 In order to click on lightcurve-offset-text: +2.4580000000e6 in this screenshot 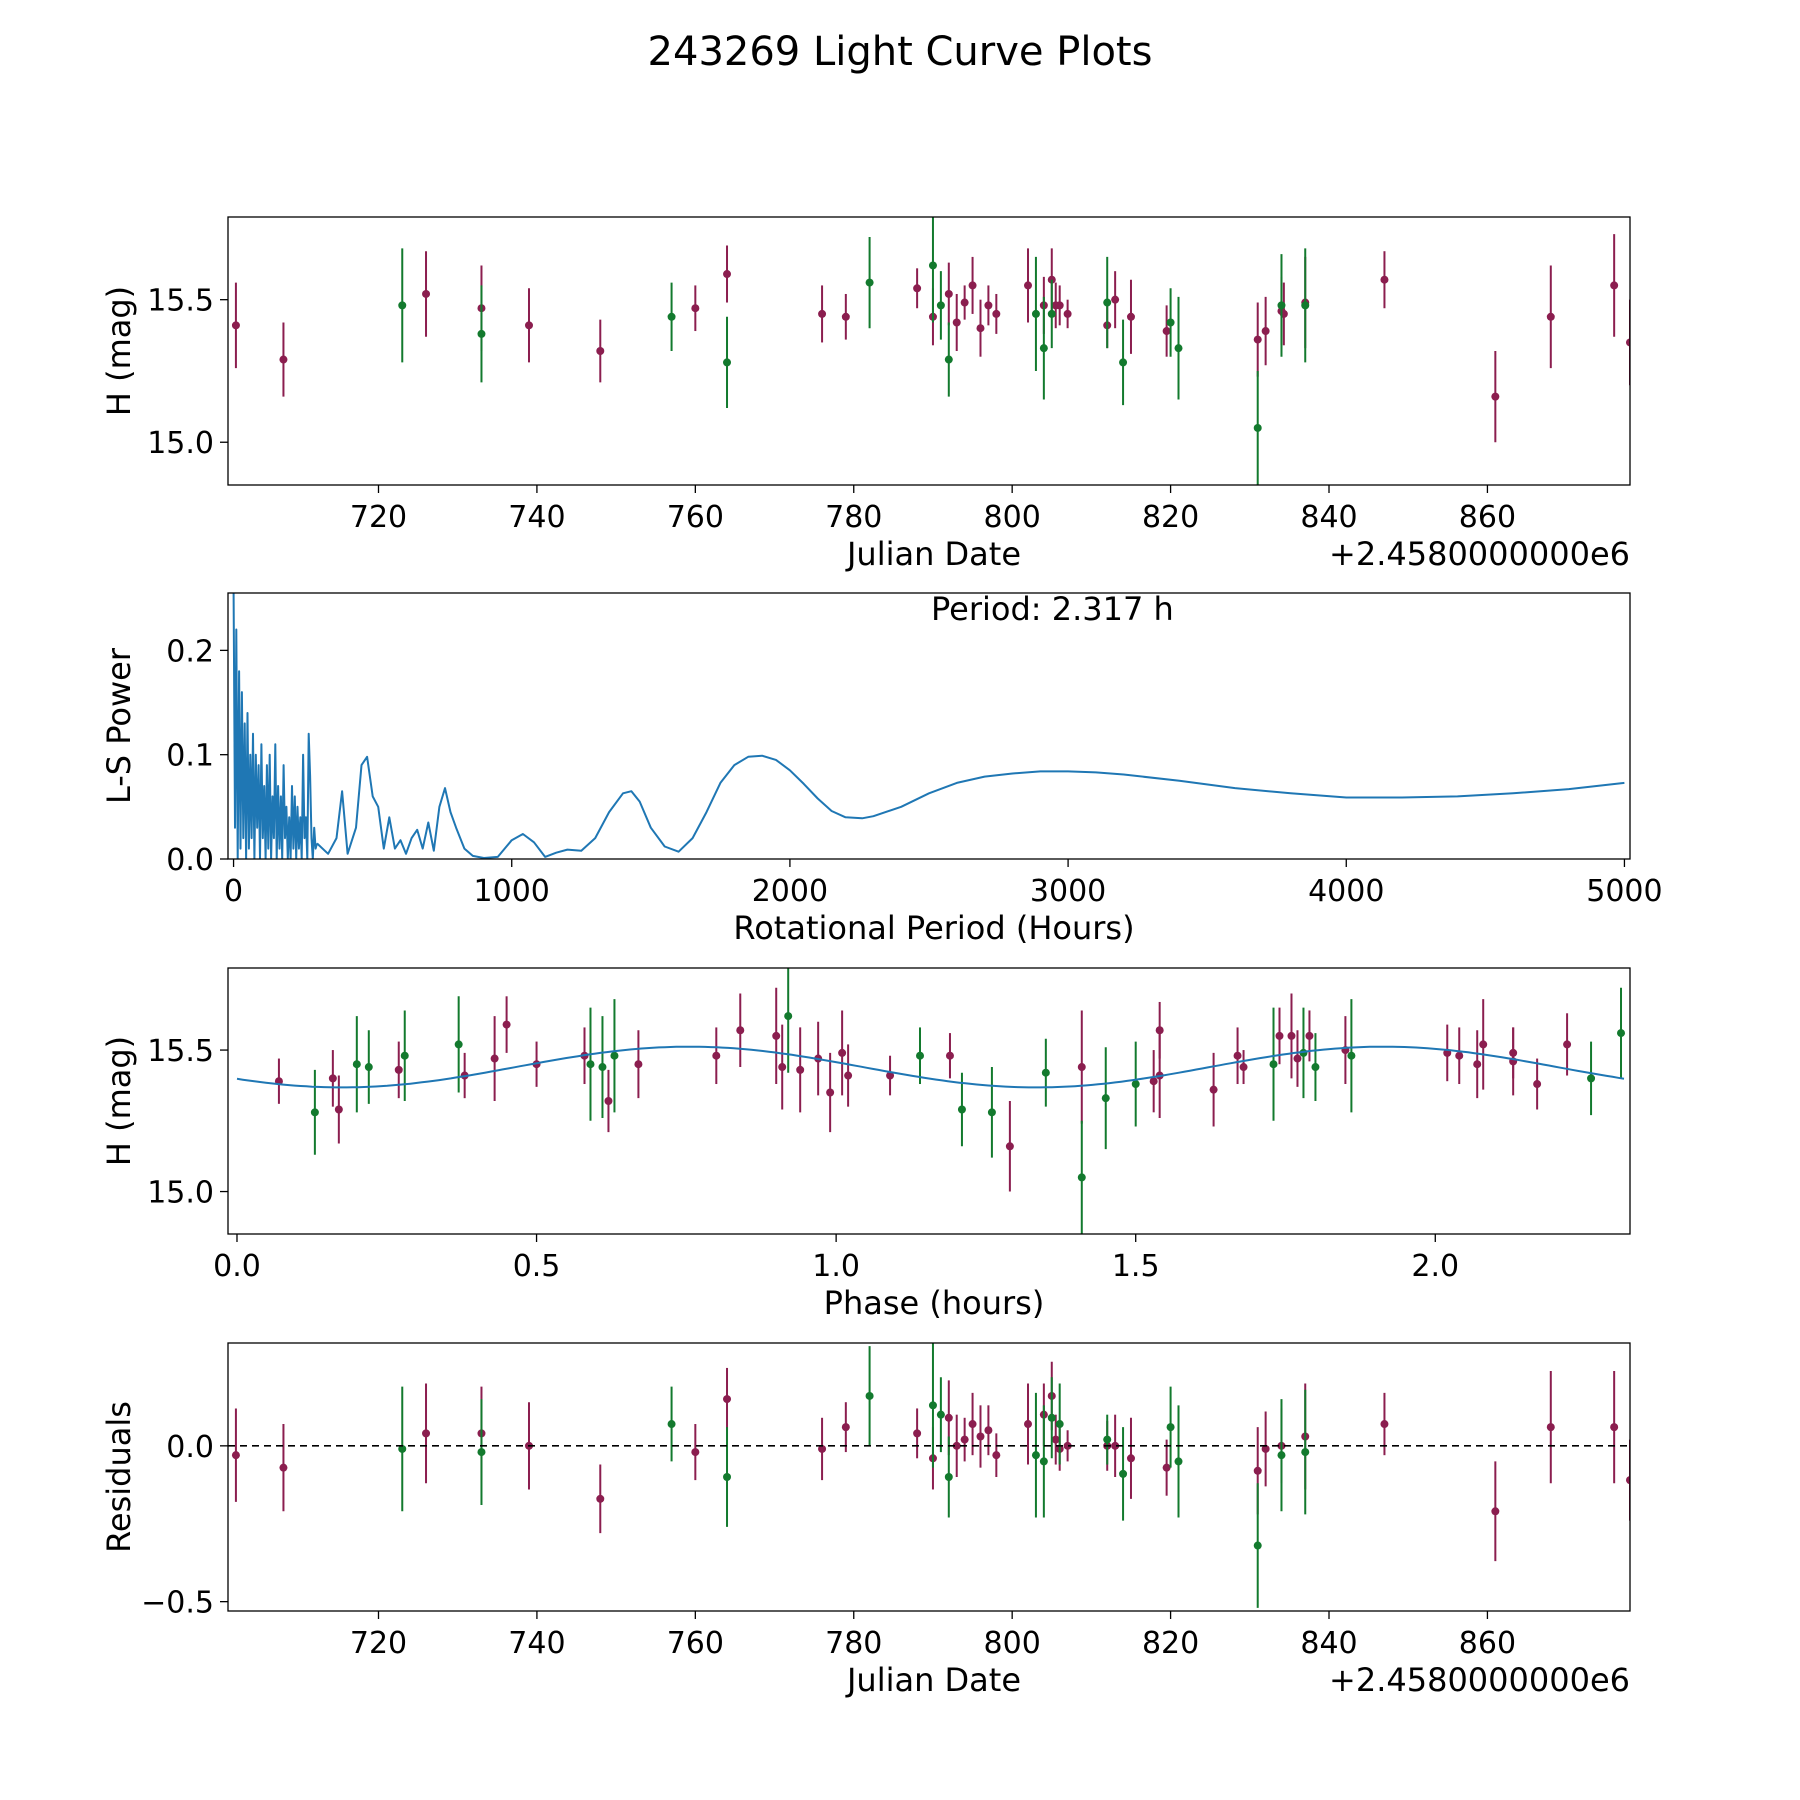, I will do `click(1479, 554)`.